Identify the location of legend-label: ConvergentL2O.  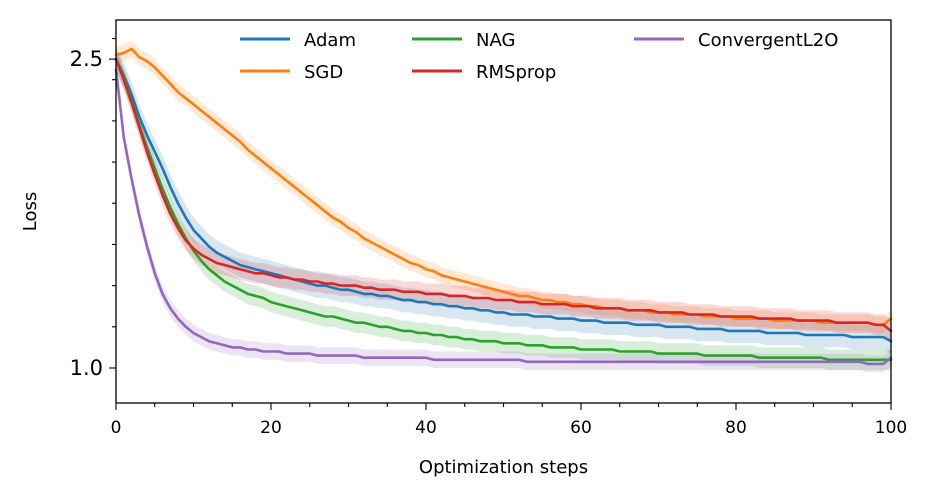
(768, 40).